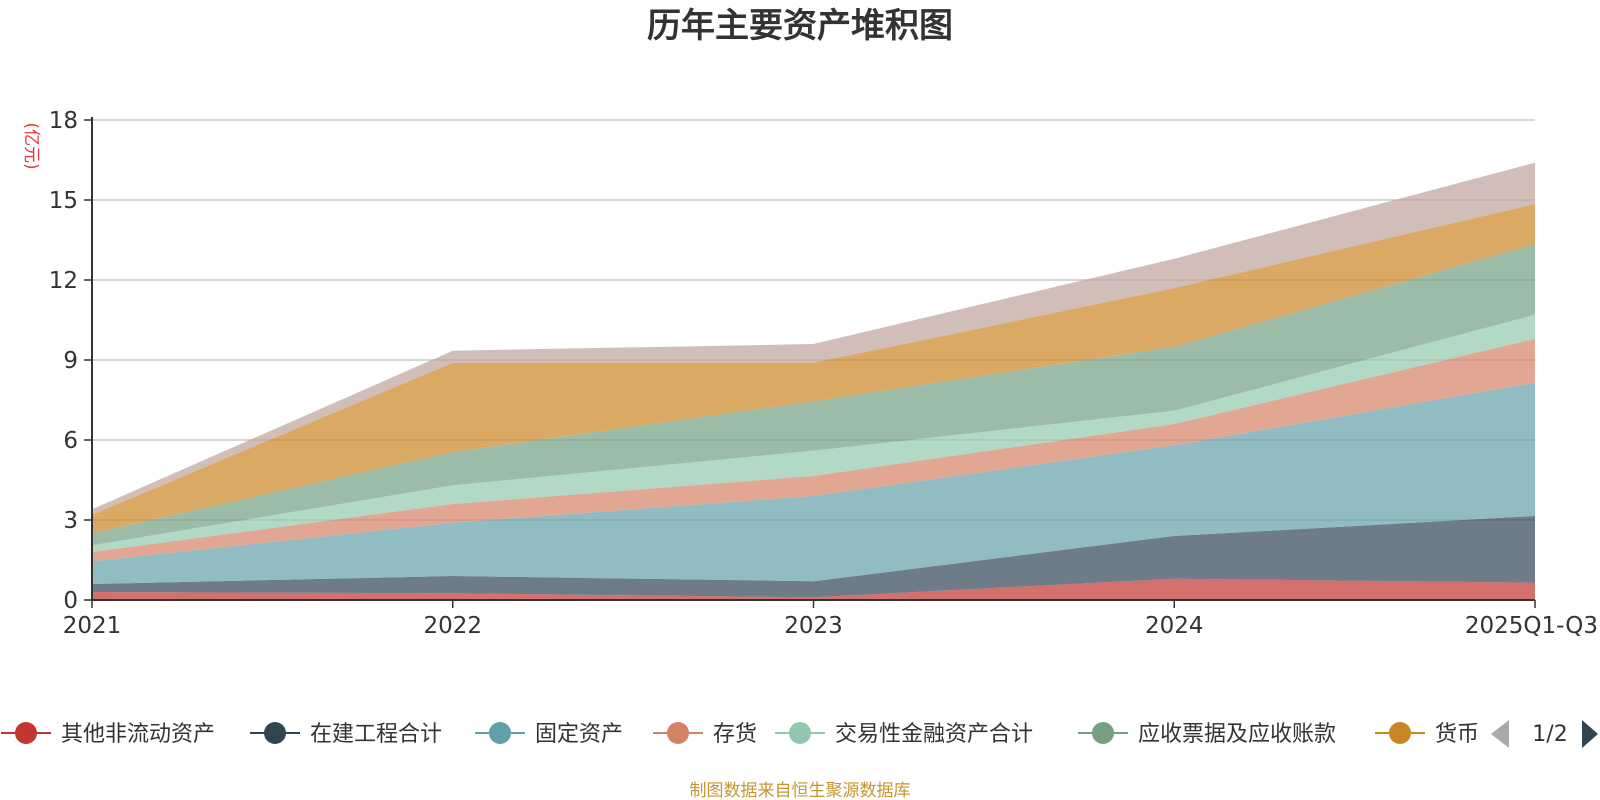  I want to click on legend-label: 存货, so click(735, 734).